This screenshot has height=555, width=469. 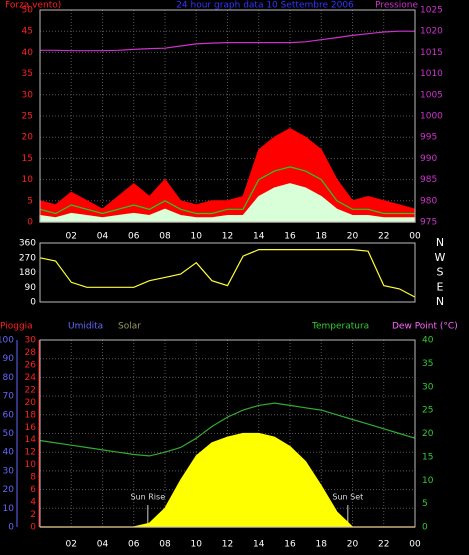 I want to click on annotation: Sun Rise, so click(x=147, y=497).